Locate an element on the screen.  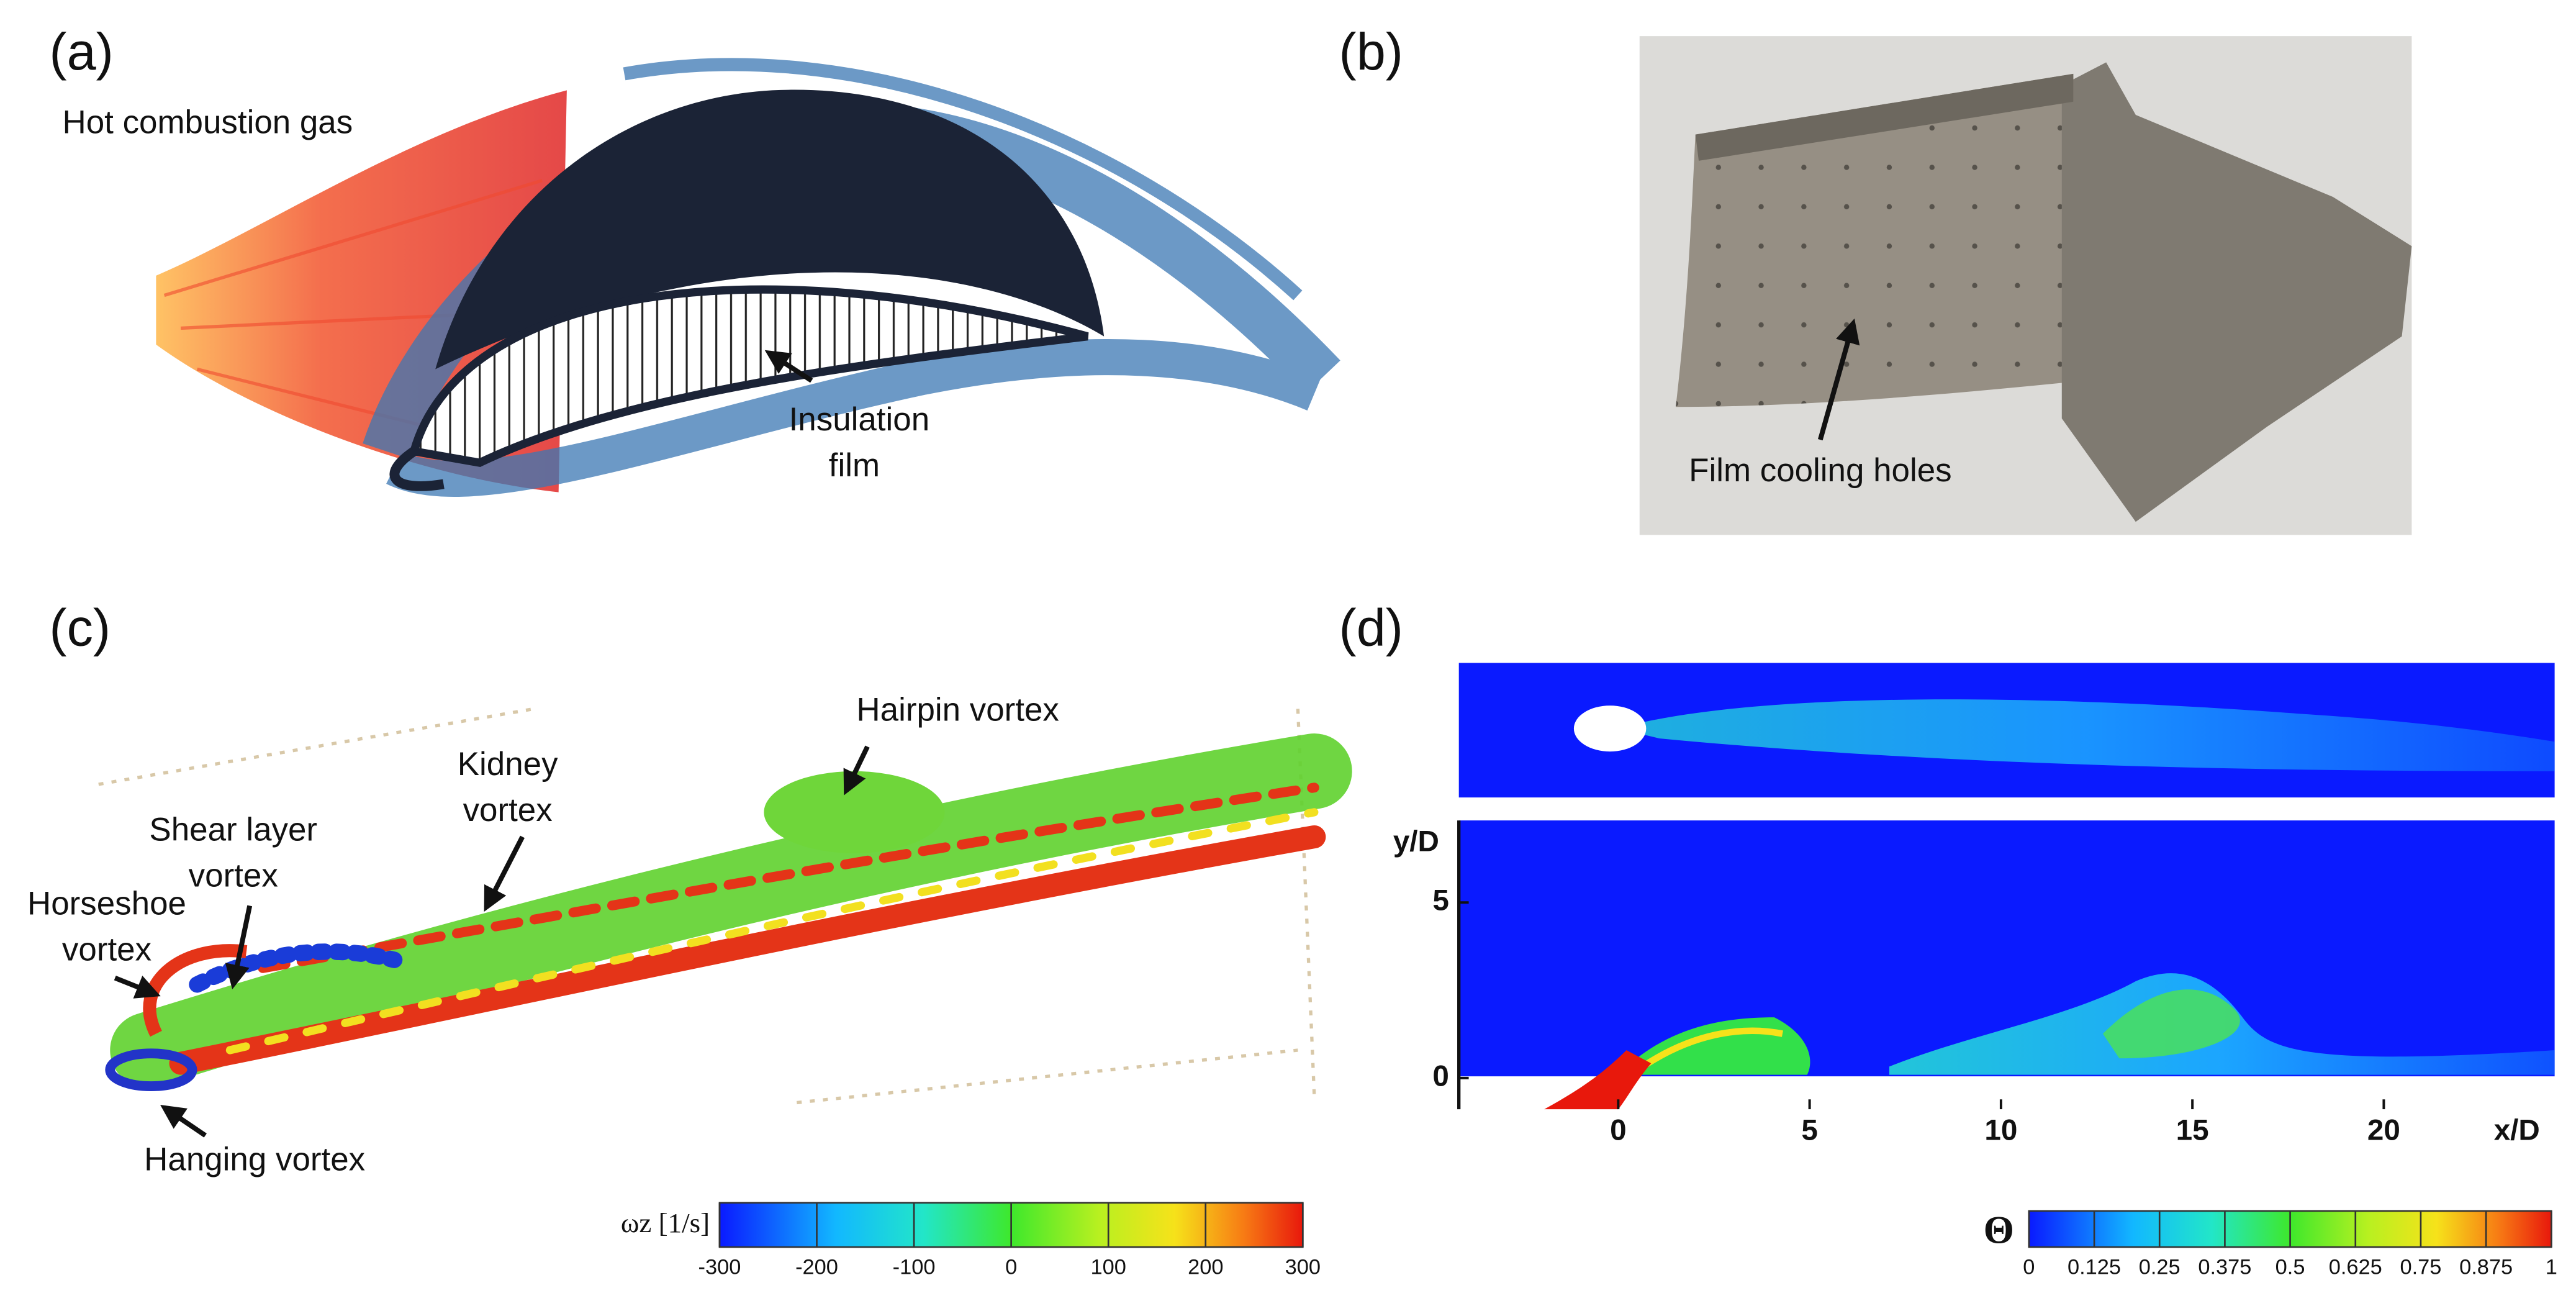
colorbar-label: Θ is located at coordinates (1999, 1229).